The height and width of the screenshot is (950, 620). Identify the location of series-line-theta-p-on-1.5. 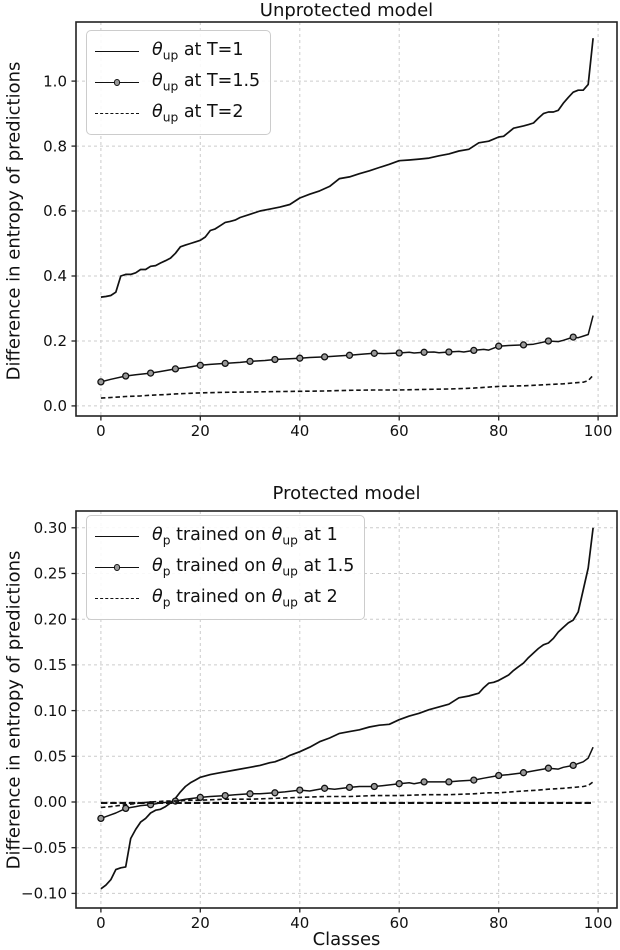
(347, 783).